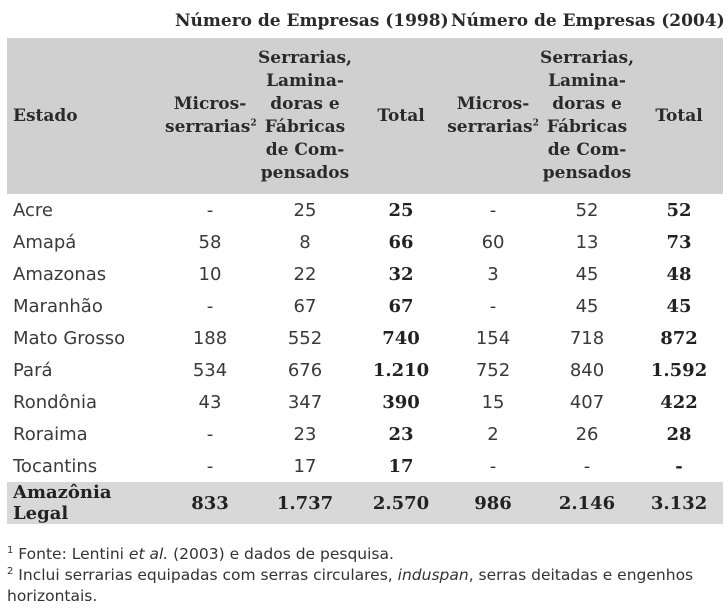  Describe the element at coordinates (33, 370) in the screenshot. I see `cell-estado: Pará` at that location.